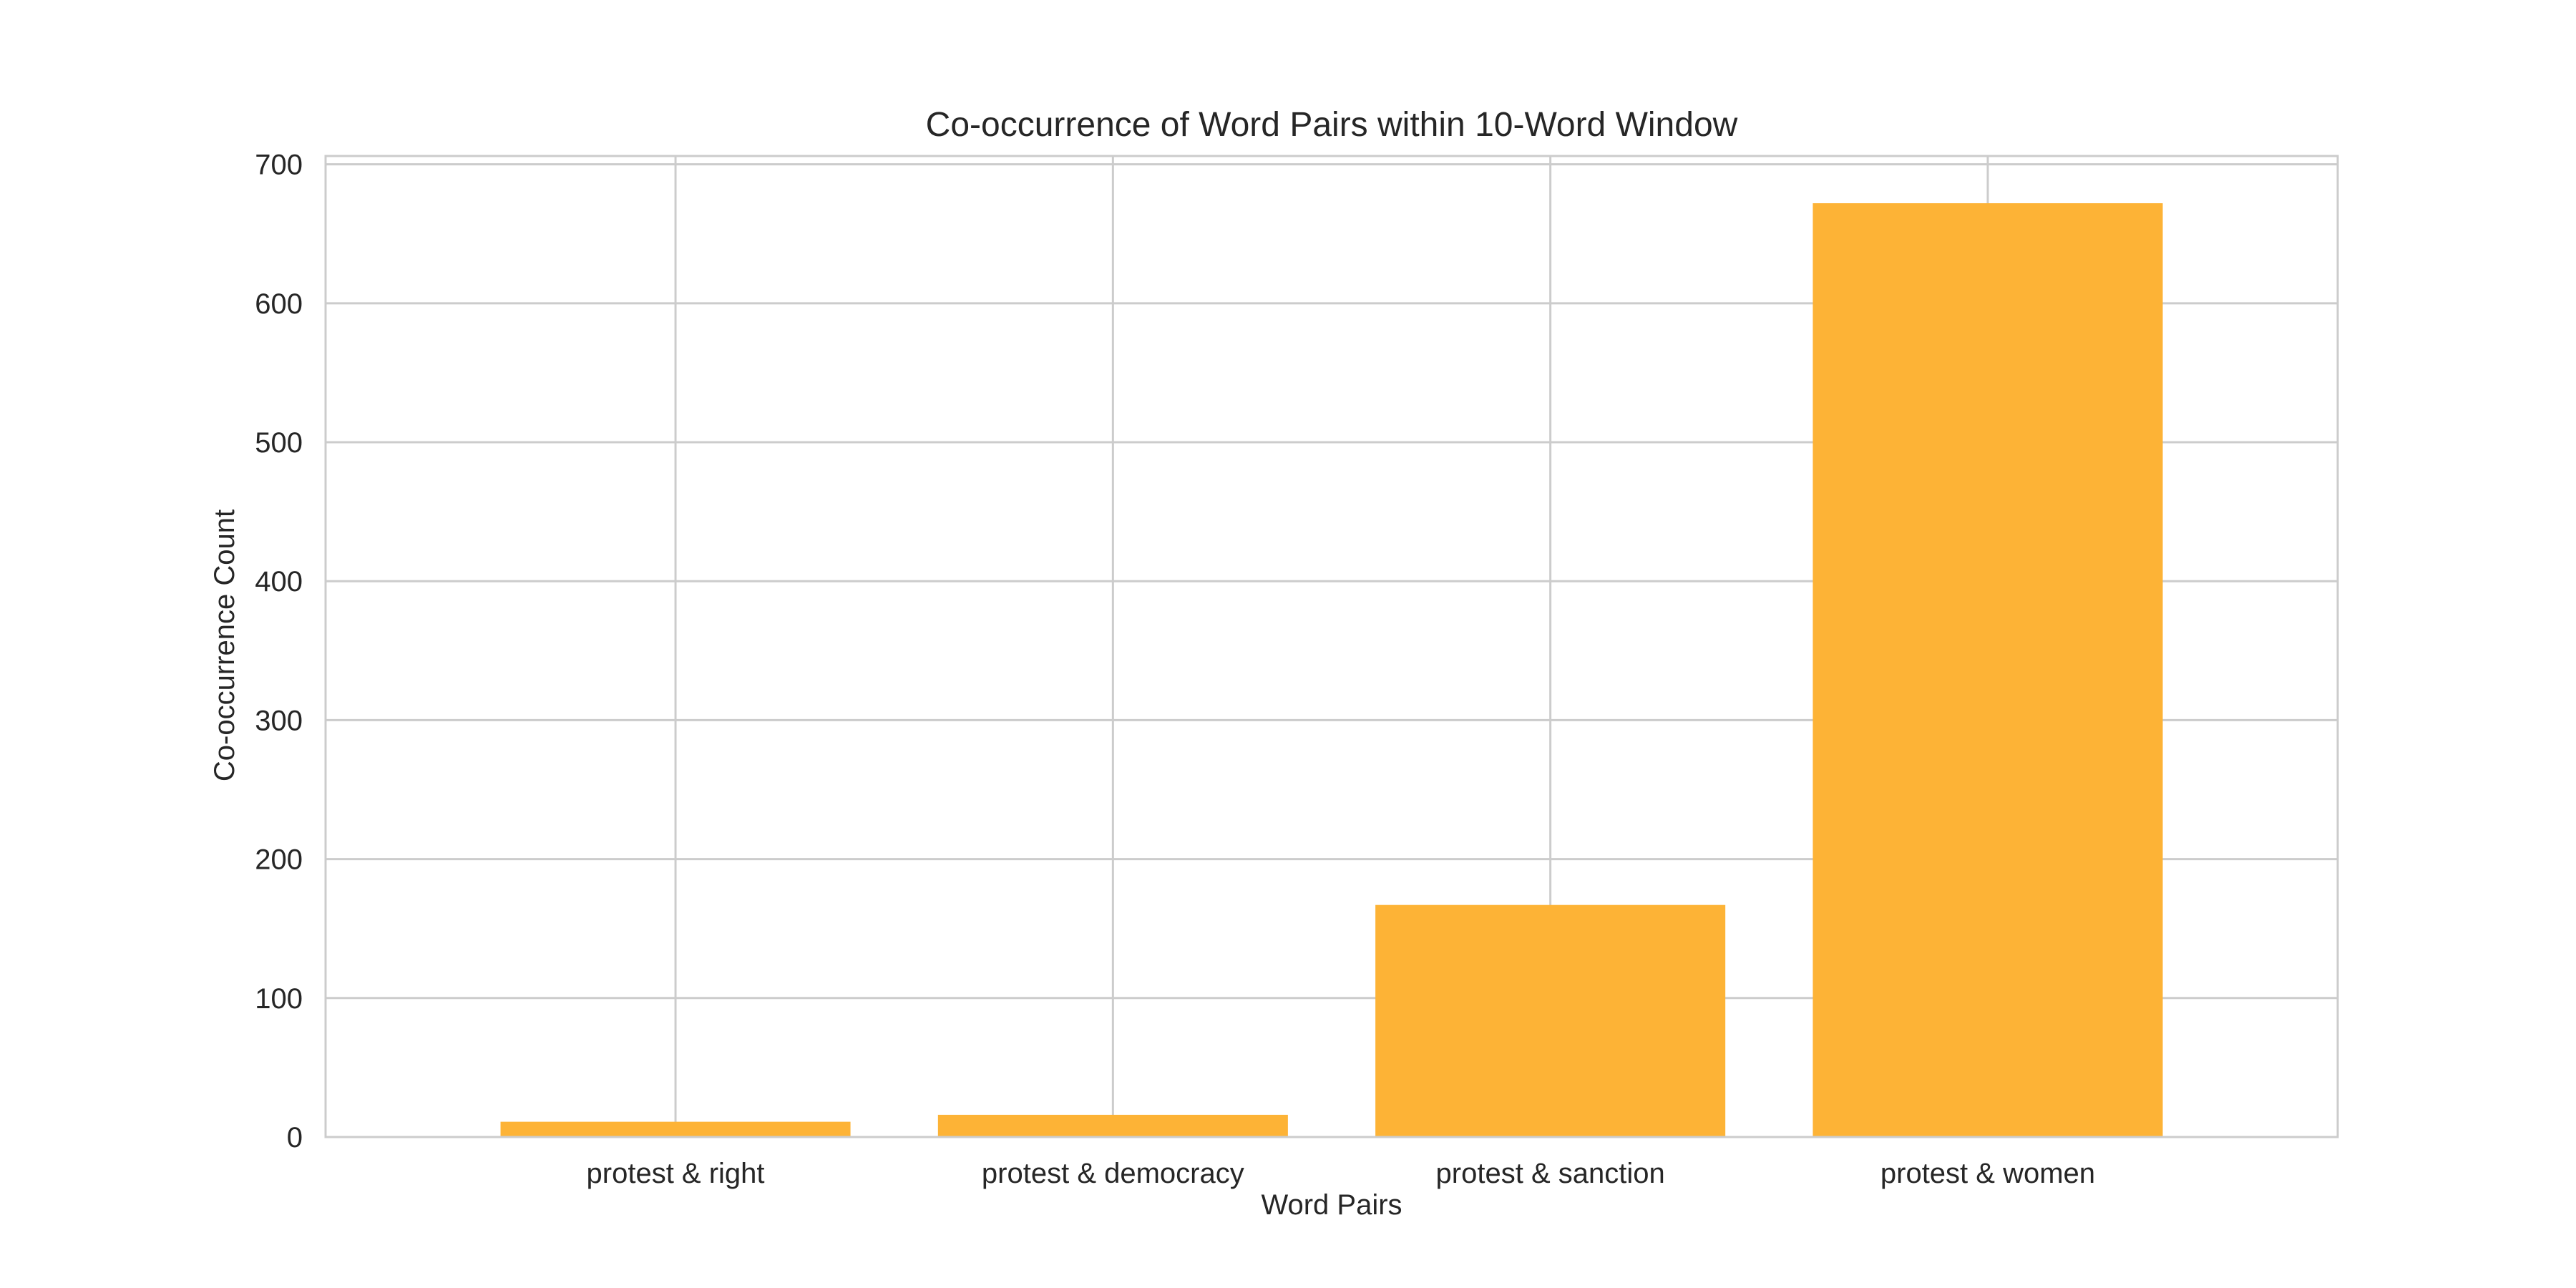  I want to click on y-tick-label: 300, so click(279, 720).